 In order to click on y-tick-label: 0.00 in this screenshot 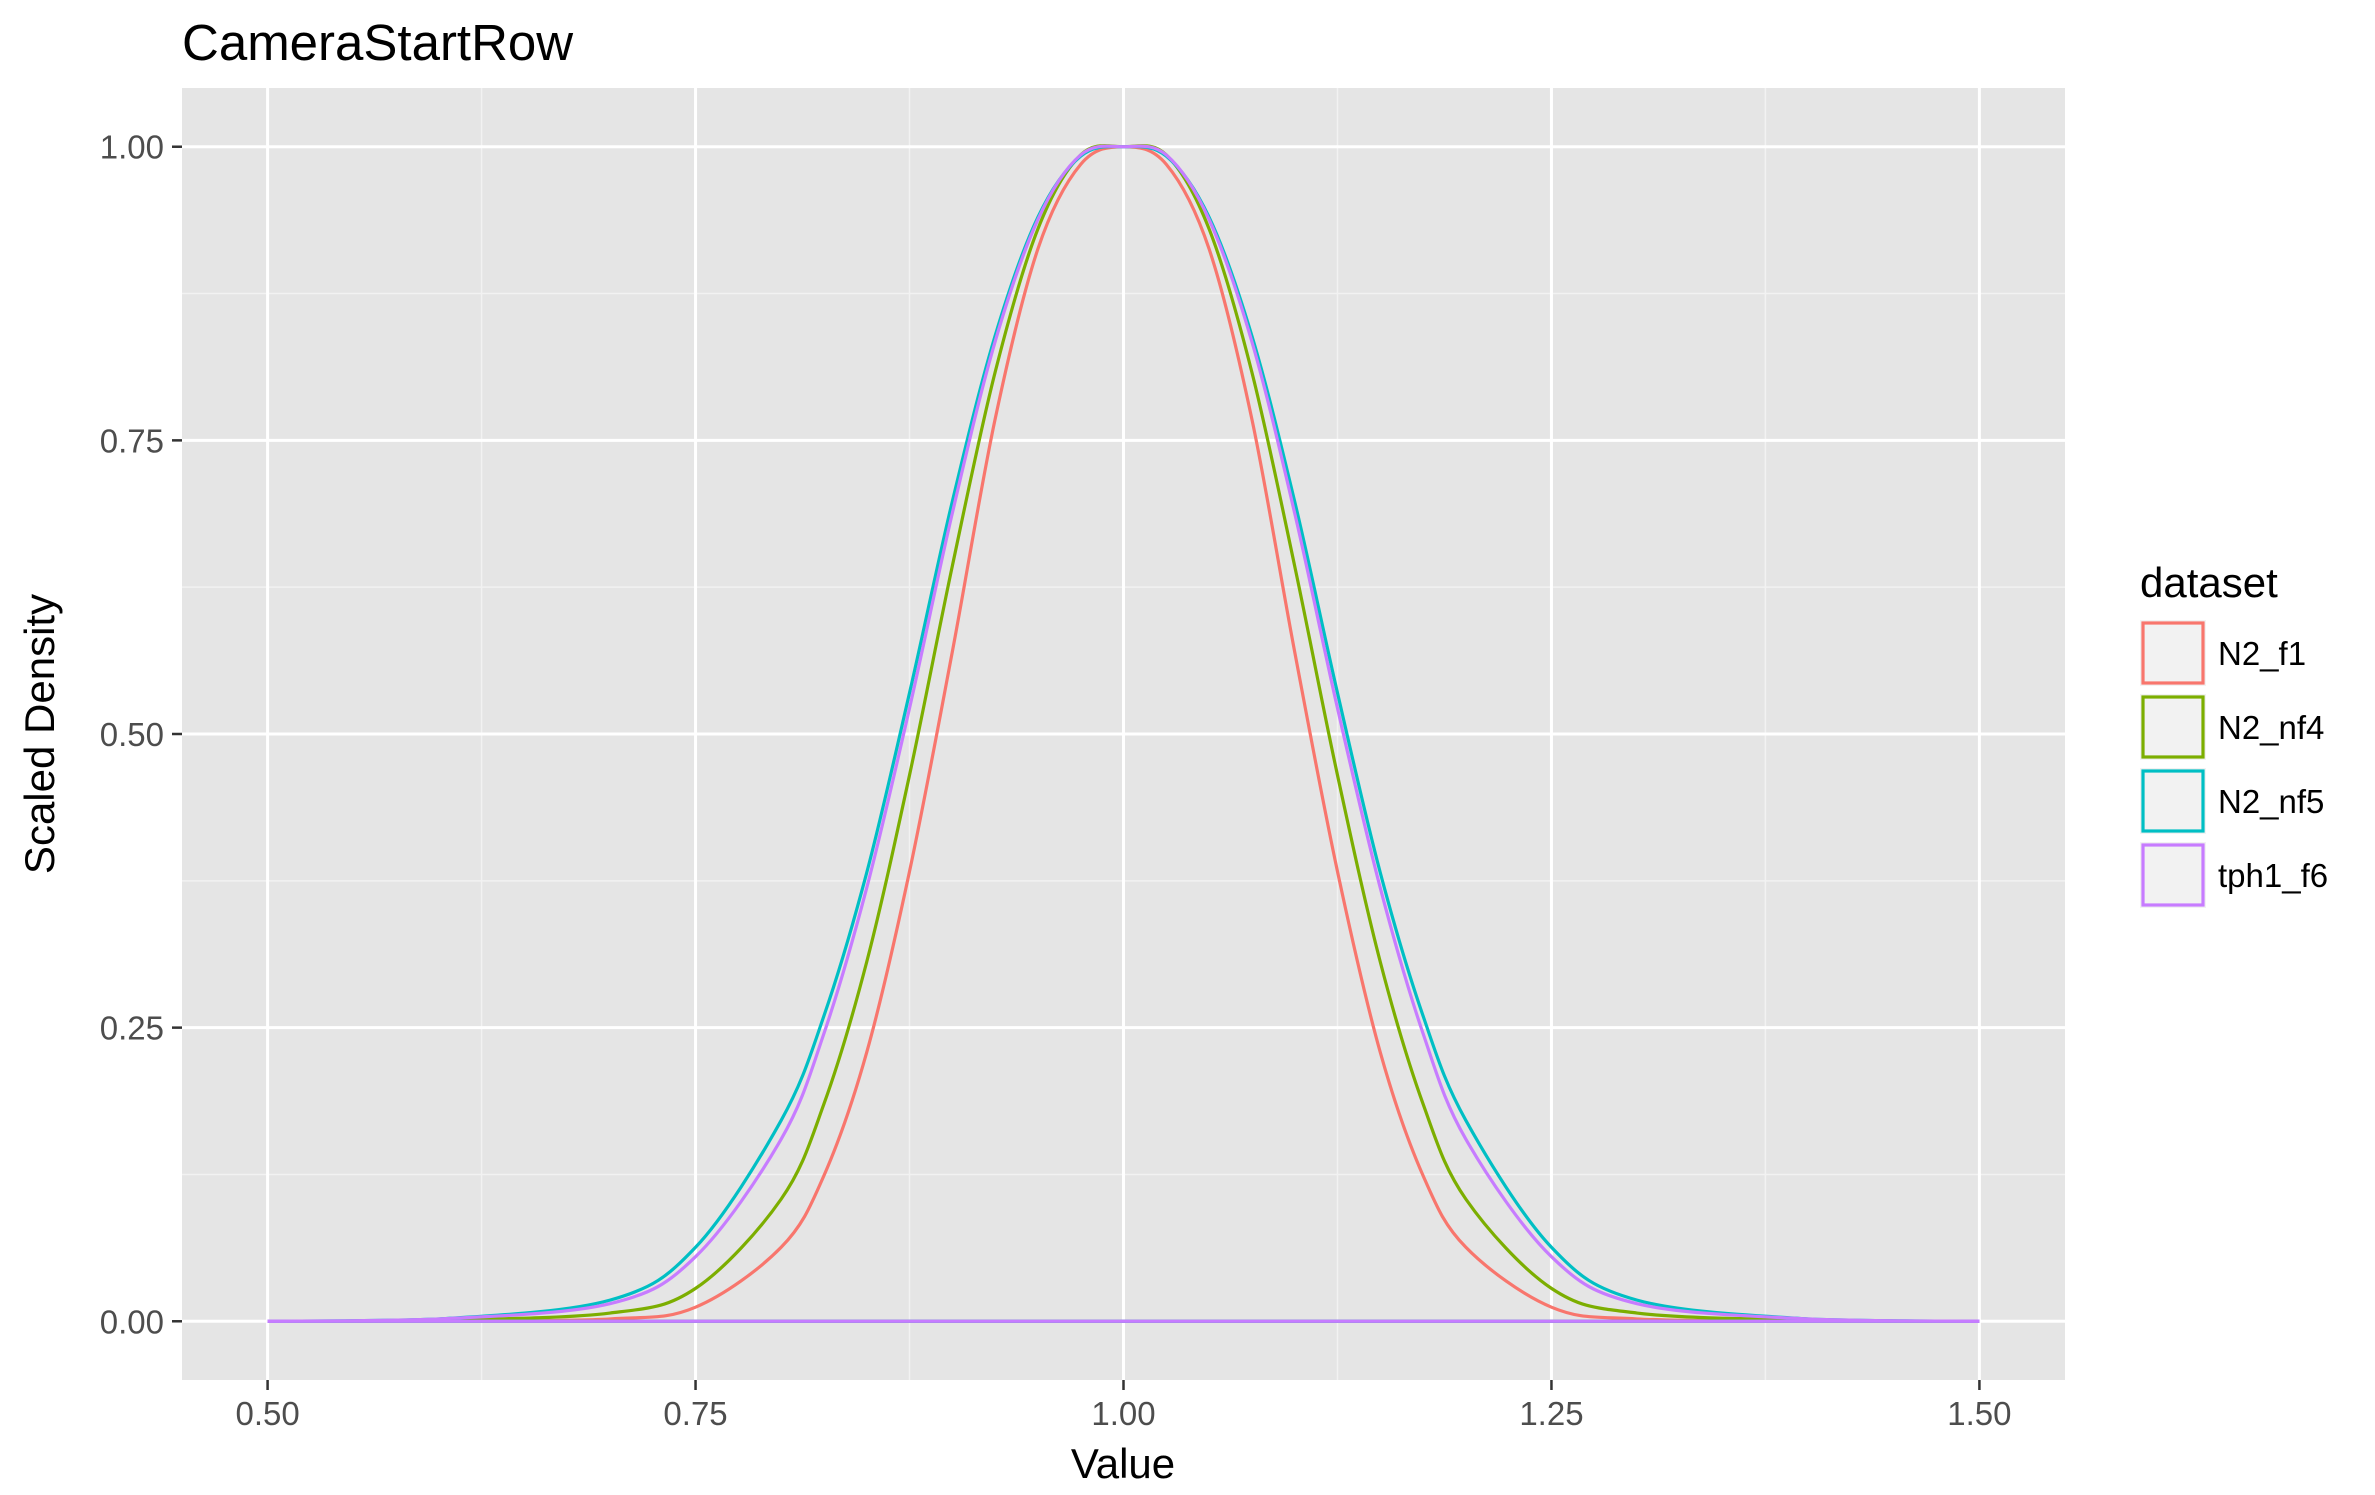, I will do `click(132, 1321)`.